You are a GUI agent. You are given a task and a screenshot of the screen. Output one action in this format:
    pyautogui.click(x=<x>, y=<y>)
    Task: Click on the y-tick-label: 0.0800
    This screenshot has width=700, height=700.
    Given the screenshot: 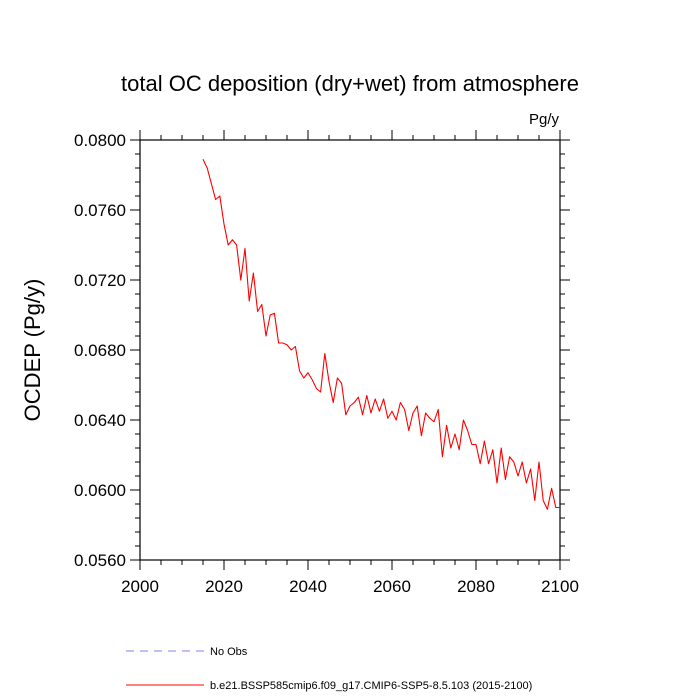 What is the action you would take?
    pyautogui.click(x=100, y=140)
    